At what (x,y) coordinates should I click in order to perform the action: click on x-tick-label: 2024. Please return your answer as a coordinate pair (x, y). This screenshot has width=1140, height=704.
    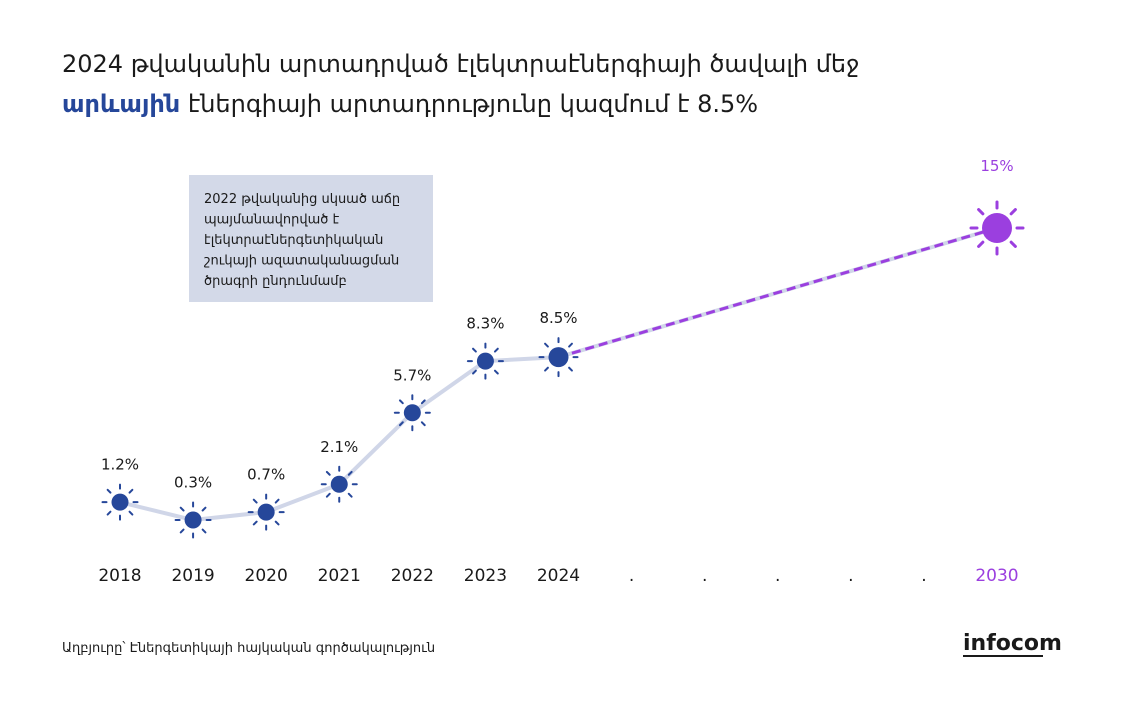
    Looking at the image, I should click on (558, 576).